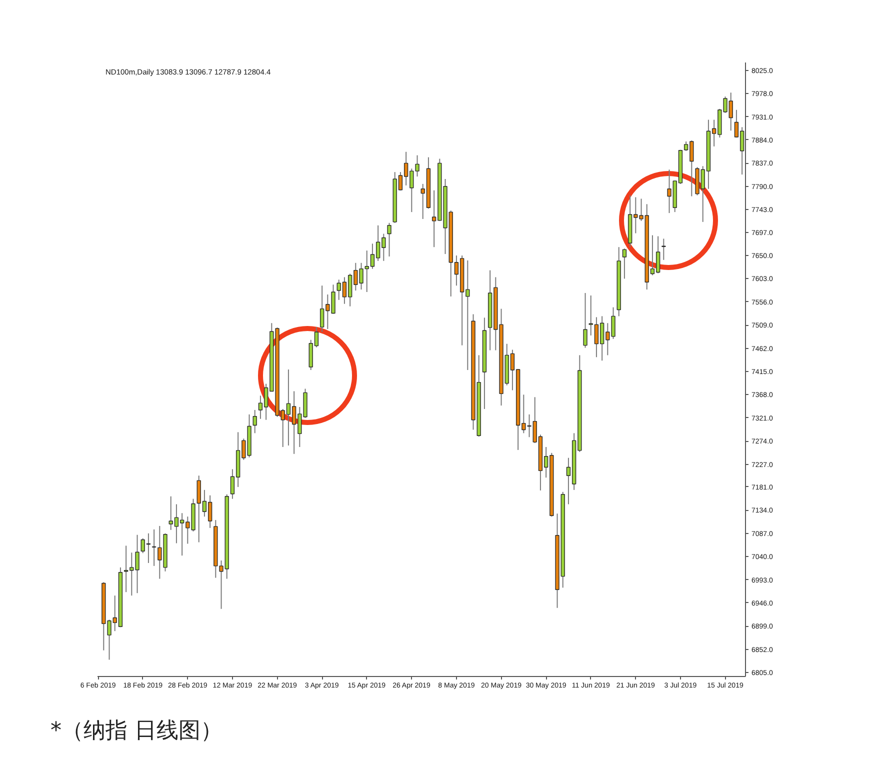  I want to click on text: *（纳指 日线图）, so click(136, 731).